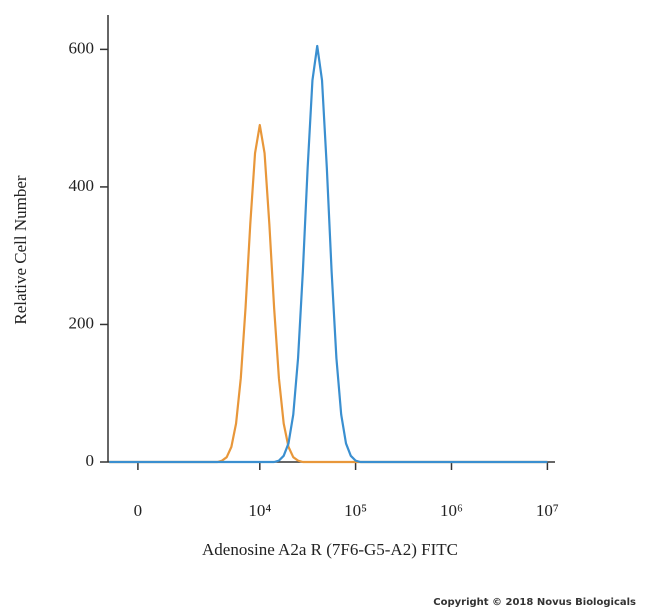 The width and height of the screenshot is (650, 614). Describe the element at coordinates (330, 549) in the screenshot. I see `x-axis-label: Adenosine A2a R (7F6-G5-A2) FITC` at that location.